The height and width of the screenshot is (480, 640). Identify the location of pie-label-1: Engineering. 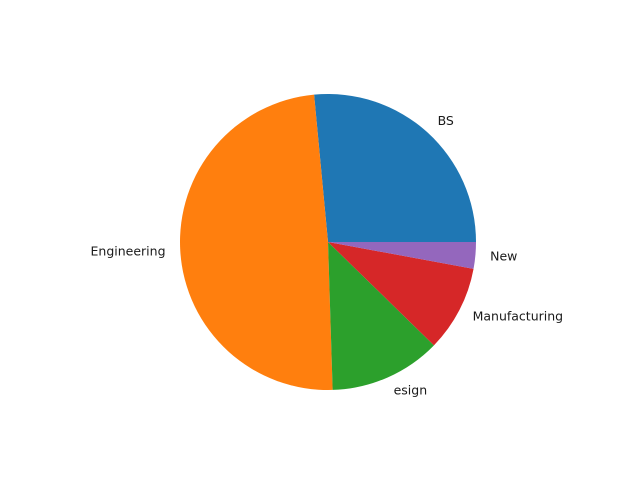
(128, 251).